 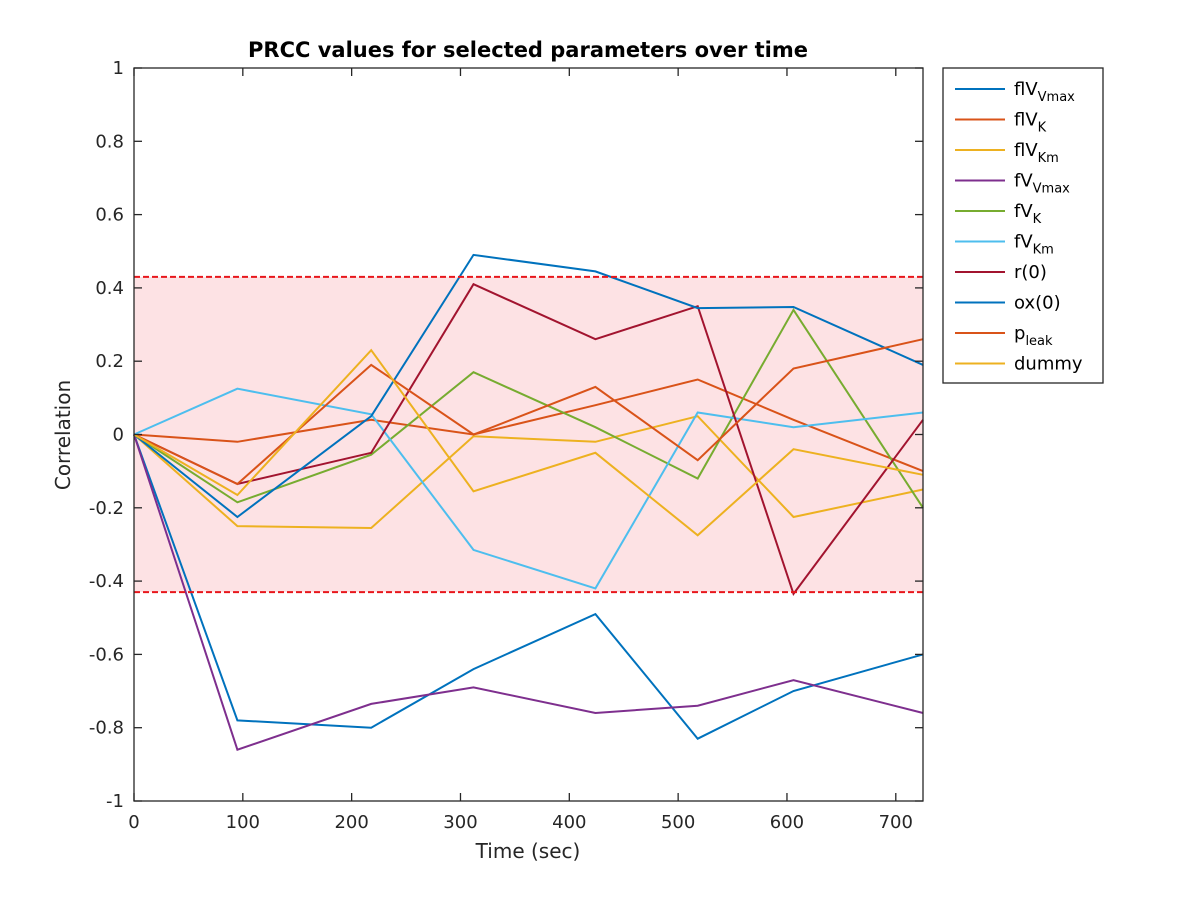 I want to click on legend-label-10: dummy, so click(x=1048, y=364).